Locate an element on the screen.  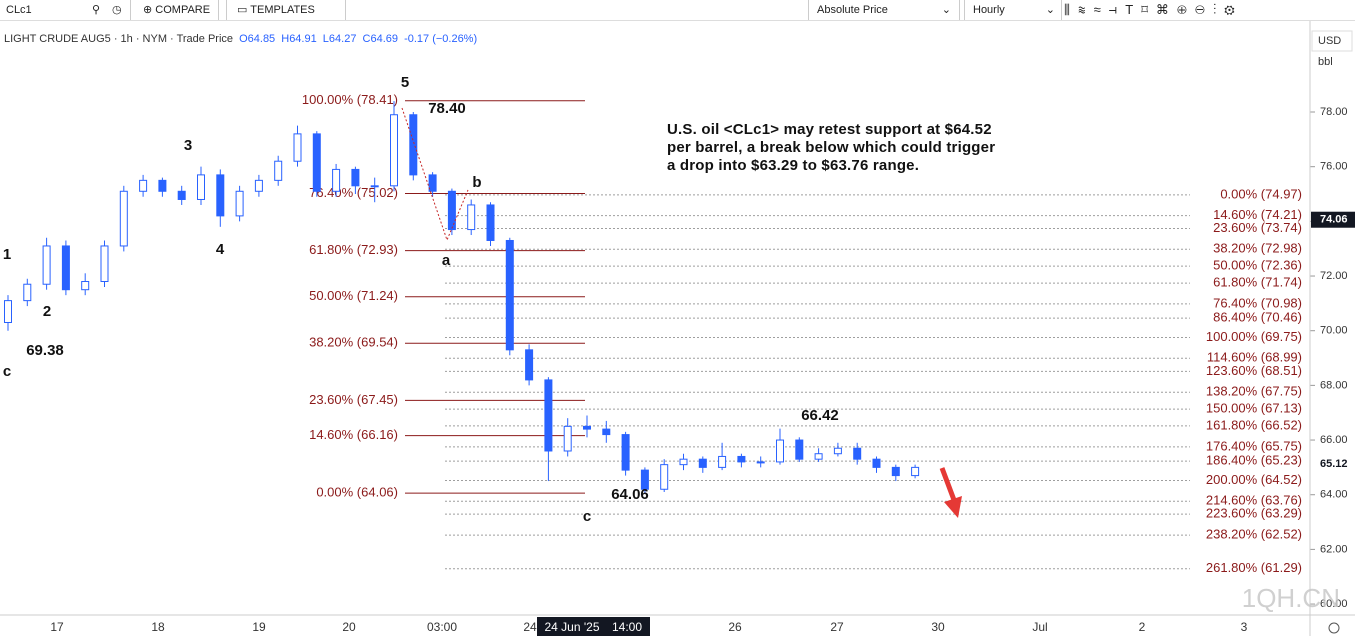
currency-box is located at coordinates (1332, 41).